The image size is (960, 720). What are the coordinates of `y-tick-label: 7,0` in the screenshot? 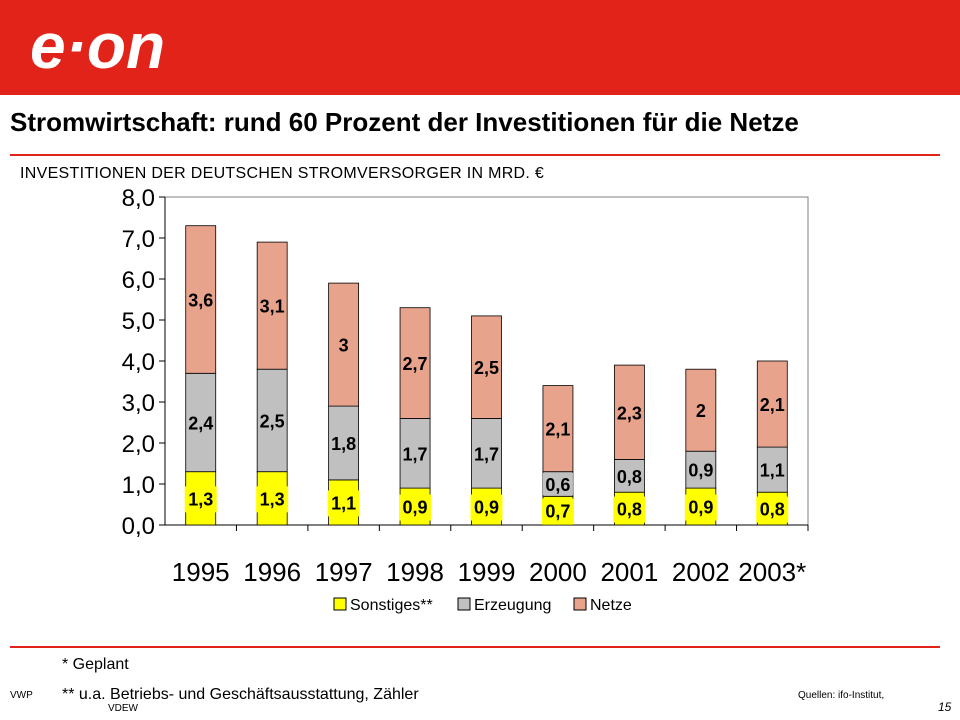 It's located at (138, 239).